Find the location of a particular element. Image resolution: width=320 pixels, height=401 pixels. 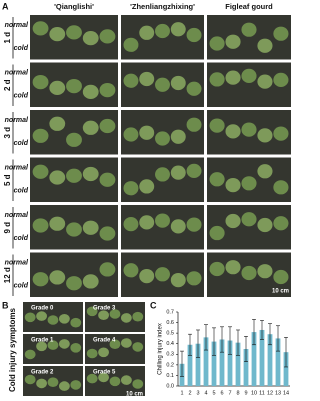

x-tick-label: 9 is located at coordinates (245, 393).